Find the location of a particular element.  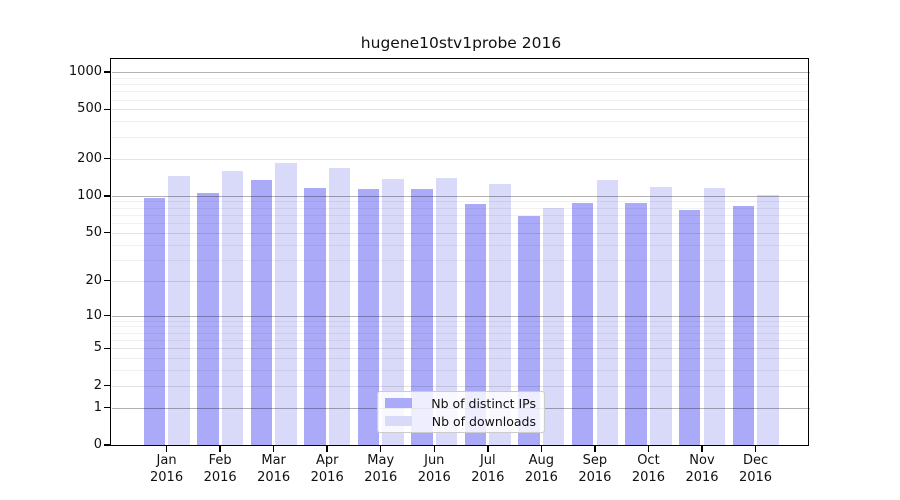

y-tick-label: 20 is located at coordinates (93, 280).